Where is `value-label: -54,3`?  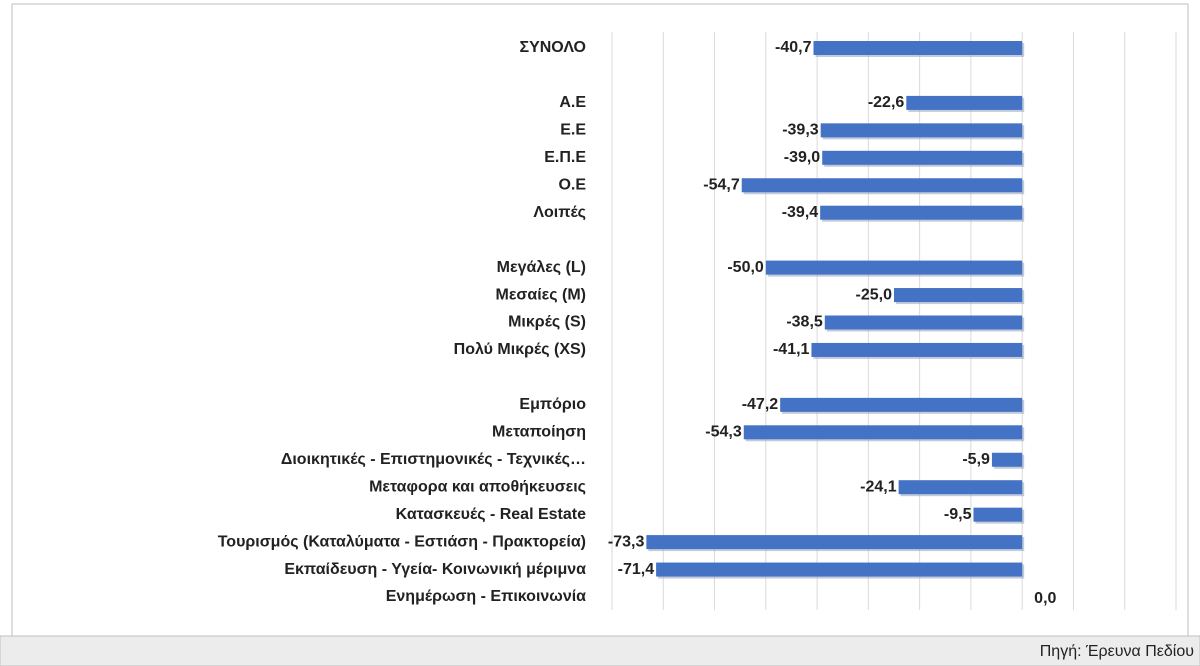 value-label: -54,3 is located at coordinates (723, 432).